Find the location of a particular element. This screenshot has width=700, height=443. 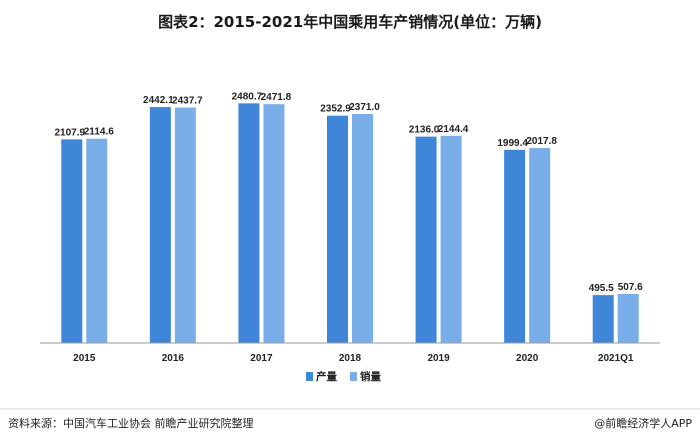

x-tick-2016: 2016 is located at coordinates (173, 358).